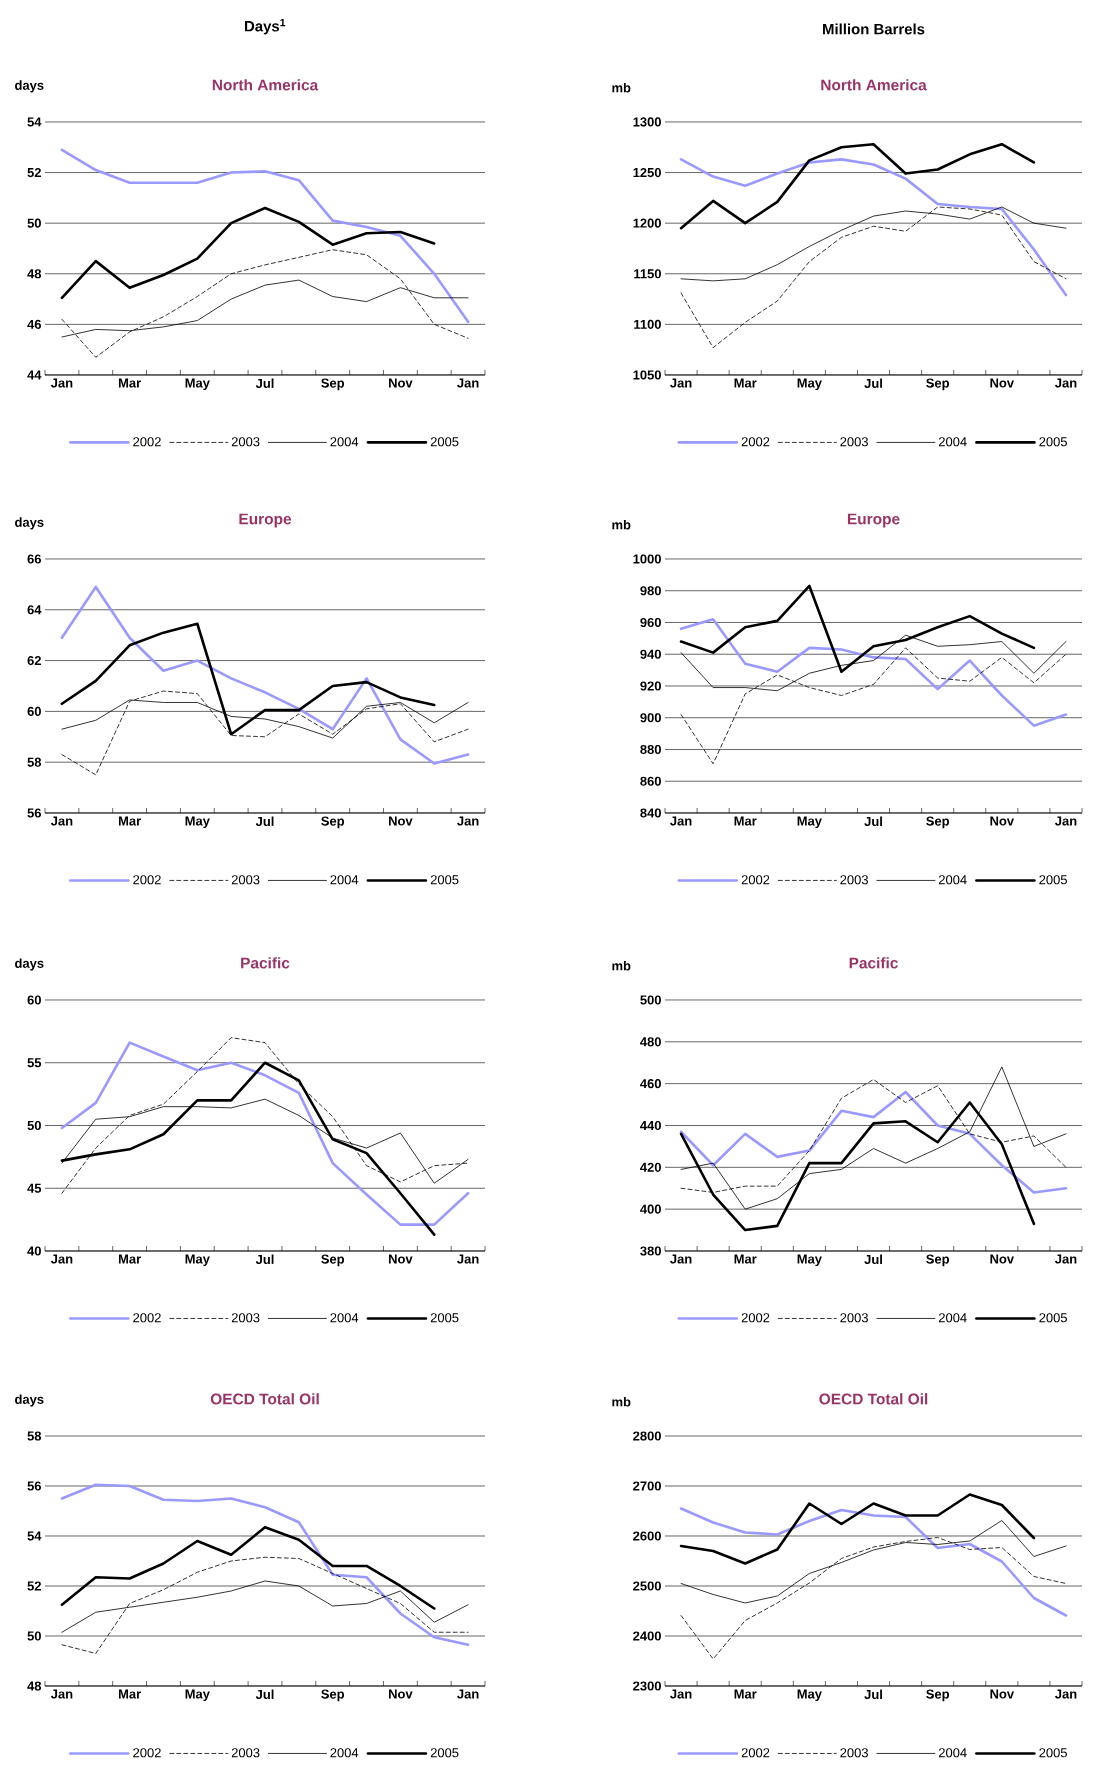  Describe the element at coordinates (650, 654) in the screenshot. I see `y-tick-label: 940` at that location.